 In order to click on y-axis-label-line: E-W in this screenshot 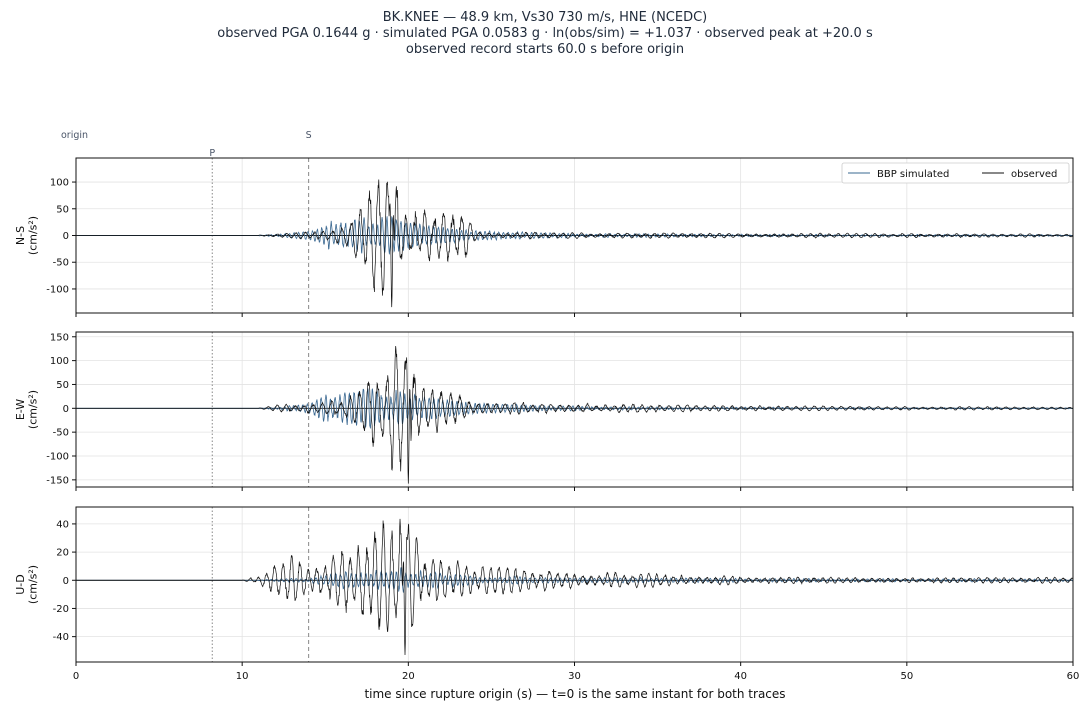, I will do `click(20, 409)`.